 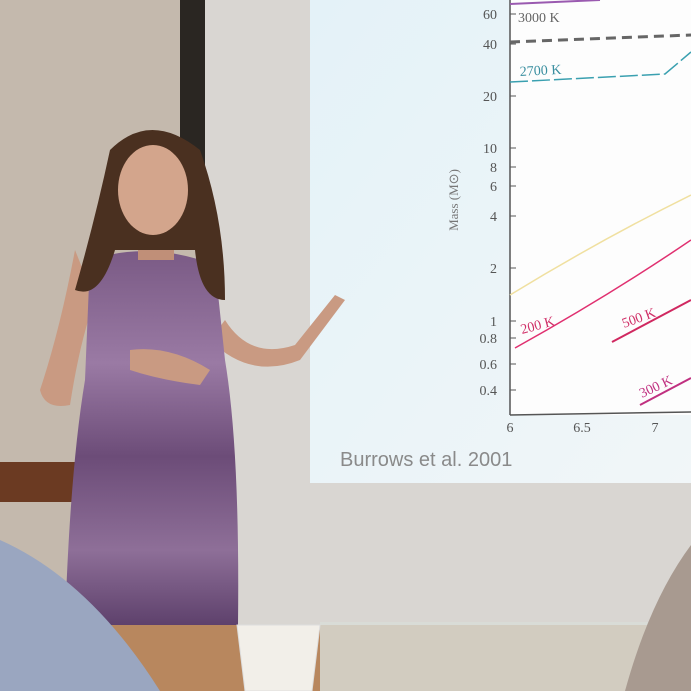 I want to click on x-tick-label: 6.5, so click(x=582, y=428).